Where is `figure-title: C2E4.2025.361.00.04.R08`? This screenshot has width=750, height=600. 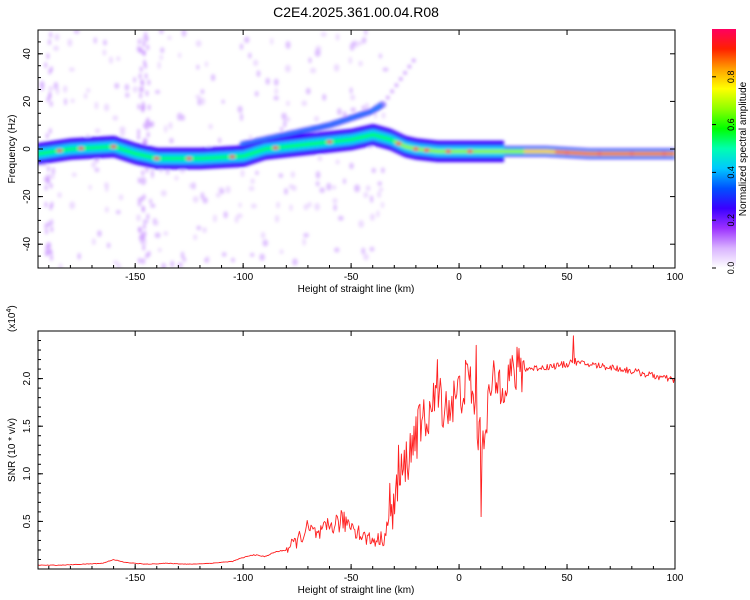 figure-title: C2E4.2025.361.00.04.R08 is located at coordinates (356, 12).